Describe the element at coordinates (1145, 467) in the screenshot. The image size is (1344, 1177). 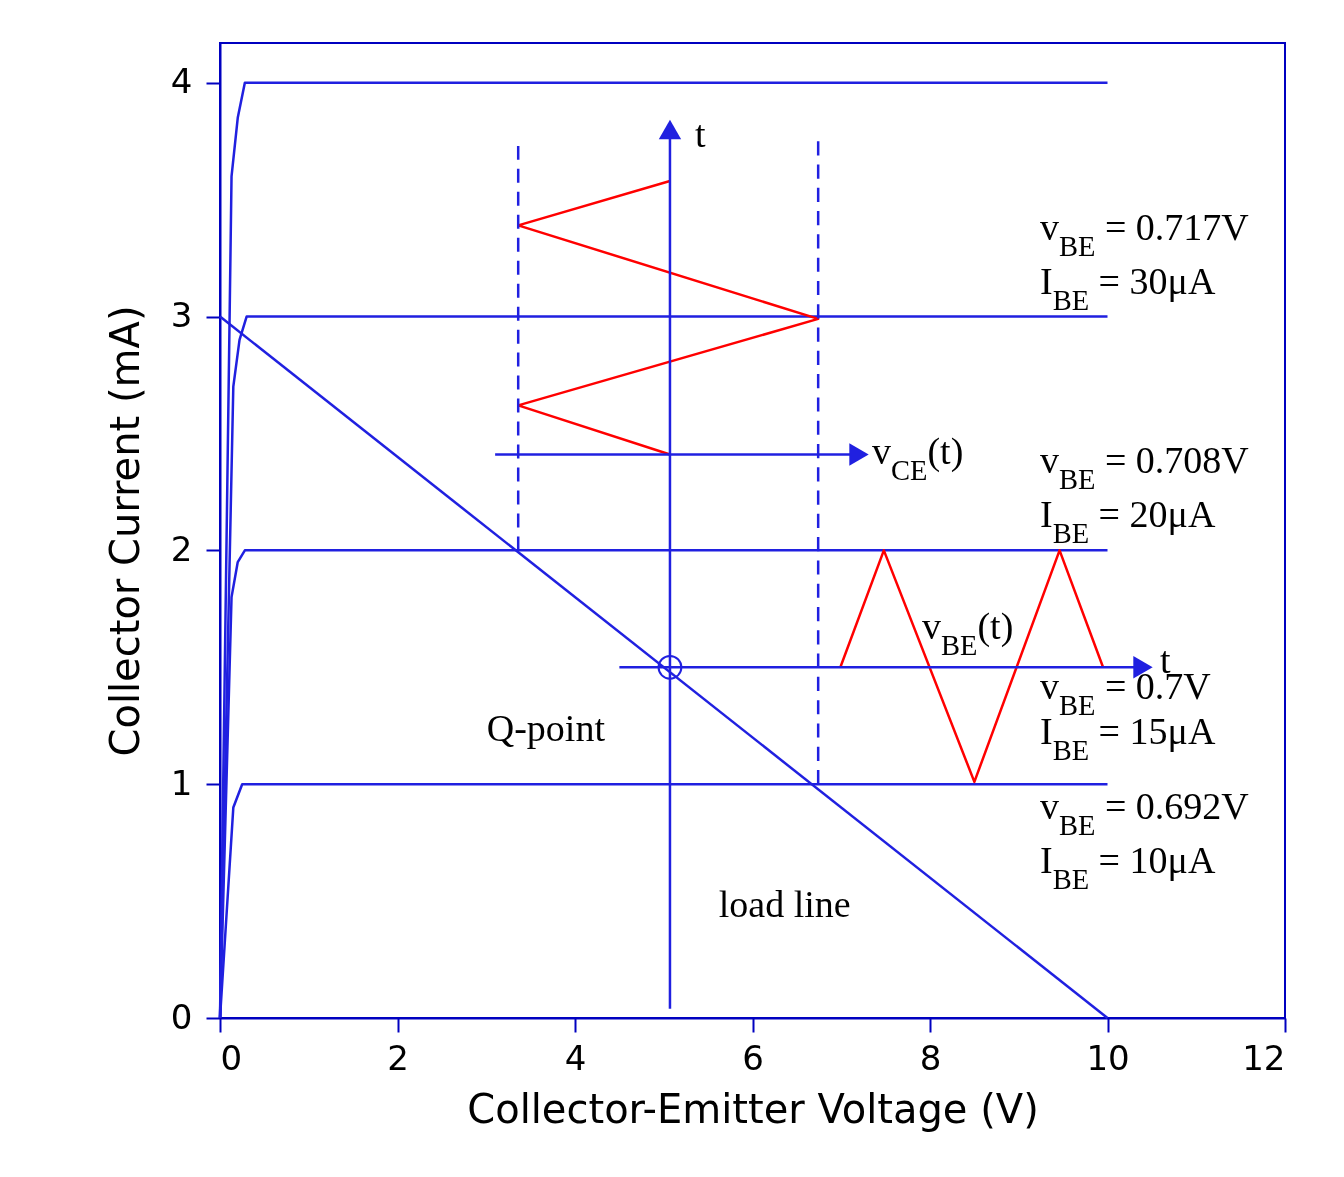
I see `annotation: v$_{BE}$ = 0.708V` at that location.